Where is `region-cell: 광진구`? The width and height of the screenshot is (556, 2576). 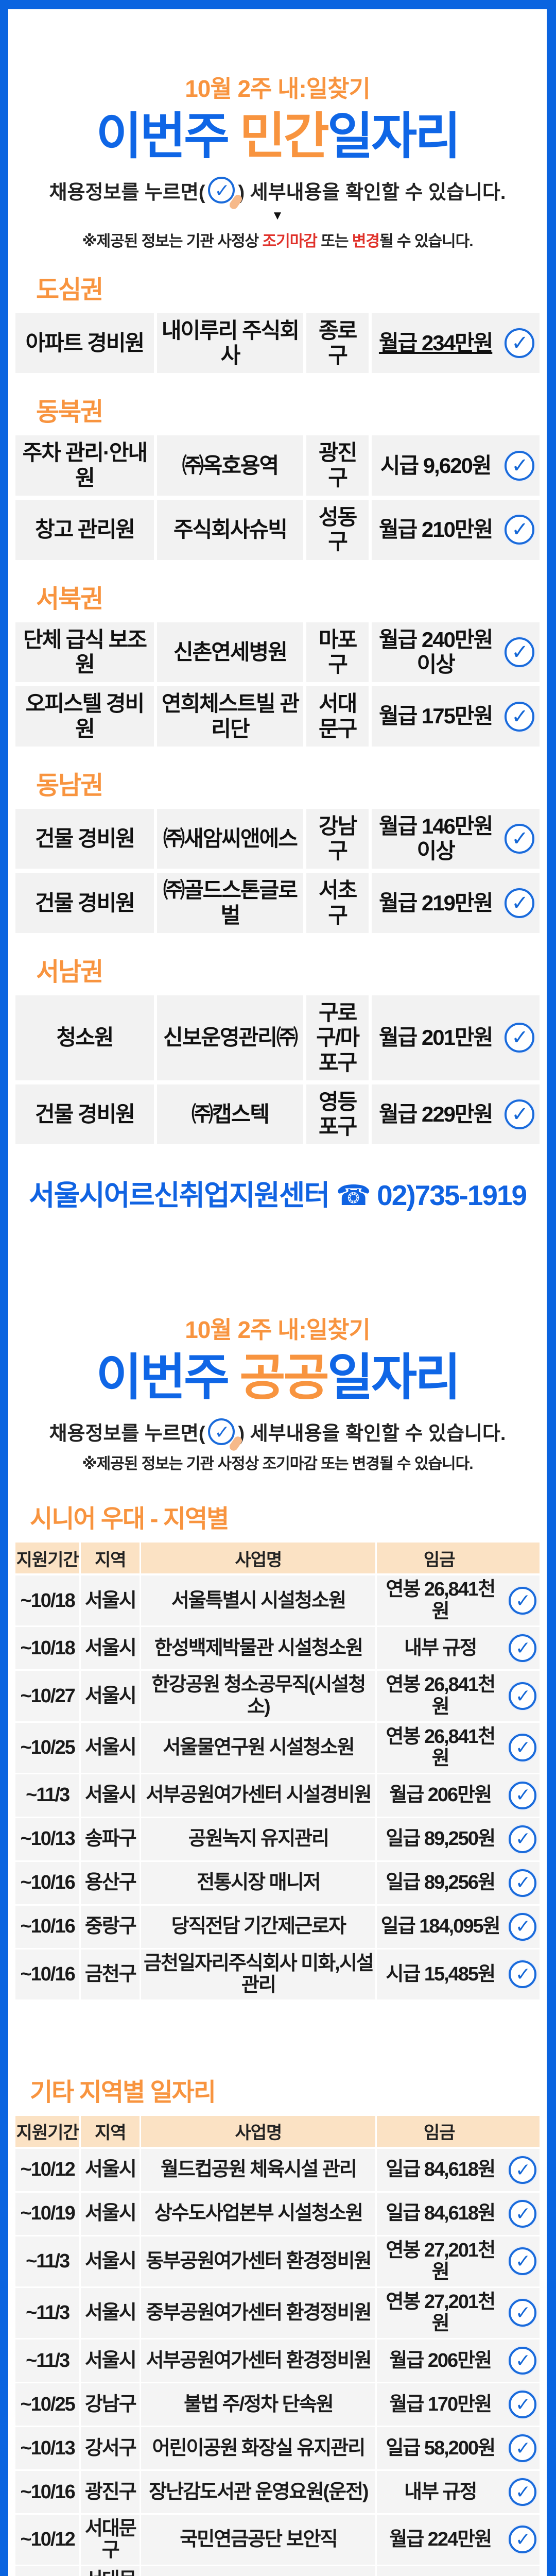
region-cell: 광진구 is located at coordinates (111, 2491).